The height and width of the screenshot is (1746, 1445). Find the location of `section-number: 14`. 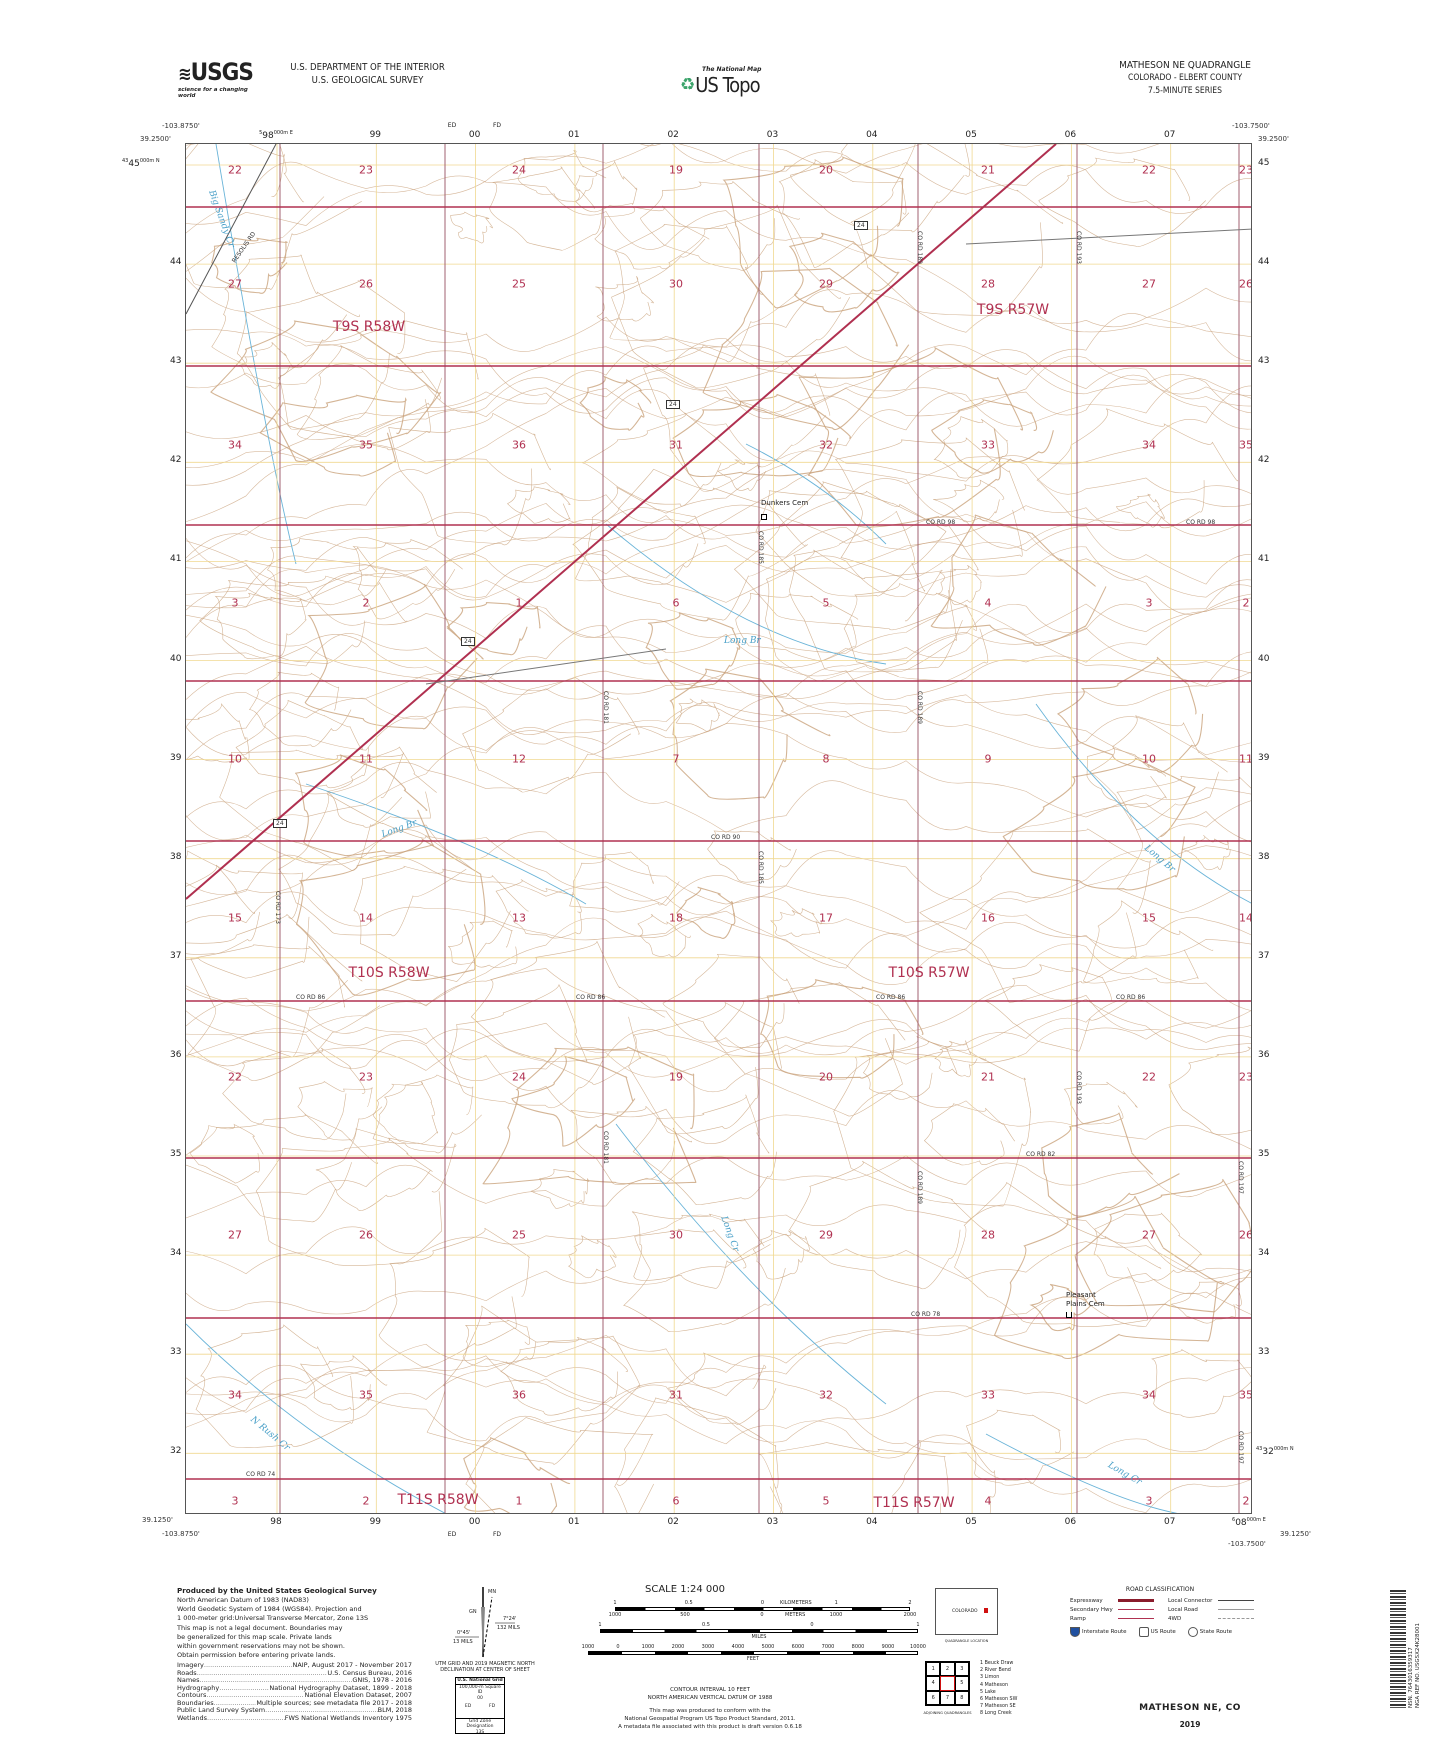

section-number: 14 is located at coordinates (366, 918).